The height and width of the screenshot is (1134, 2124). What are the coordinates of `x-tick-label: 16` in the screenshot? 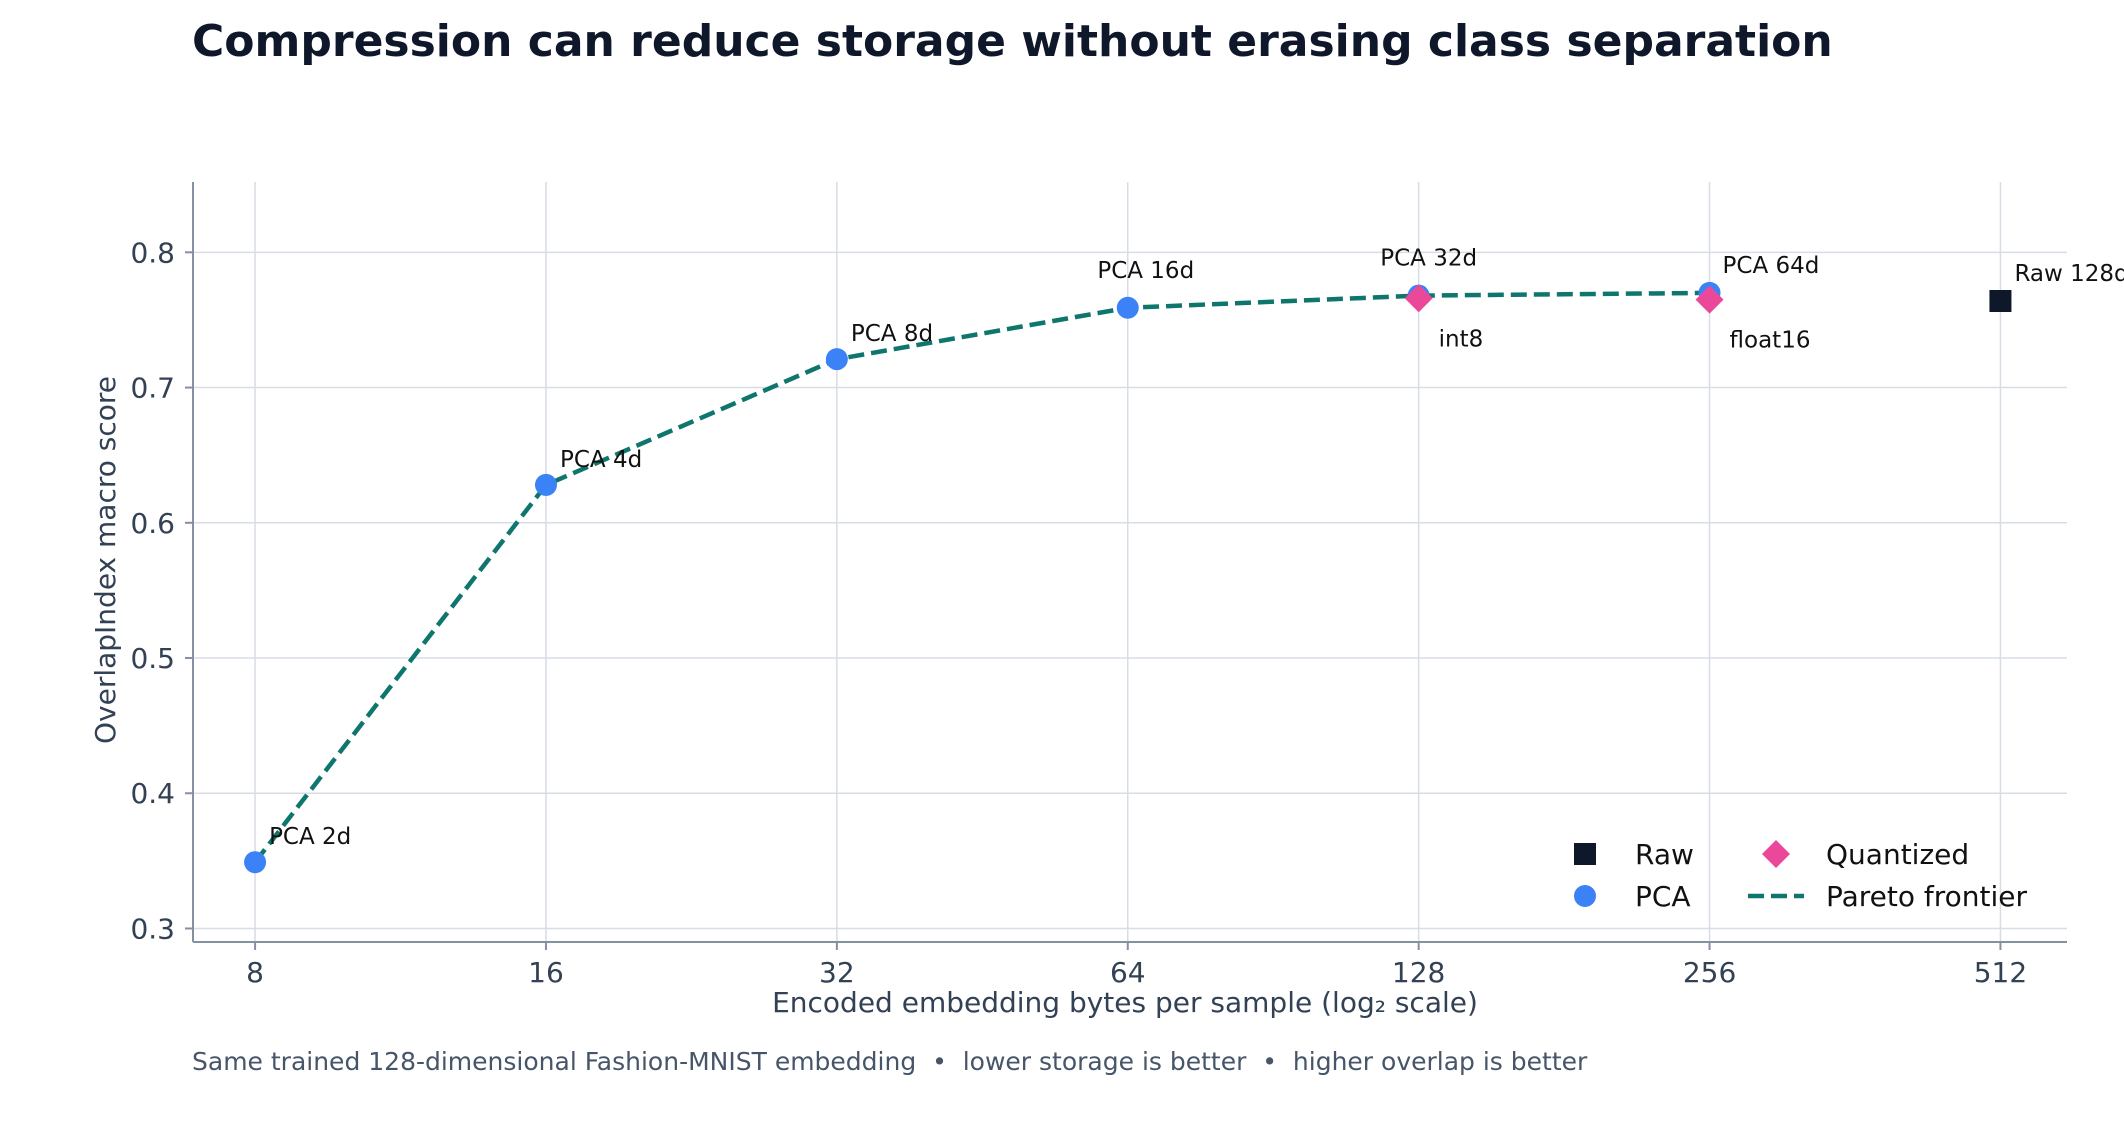 It's located at (546, 972).